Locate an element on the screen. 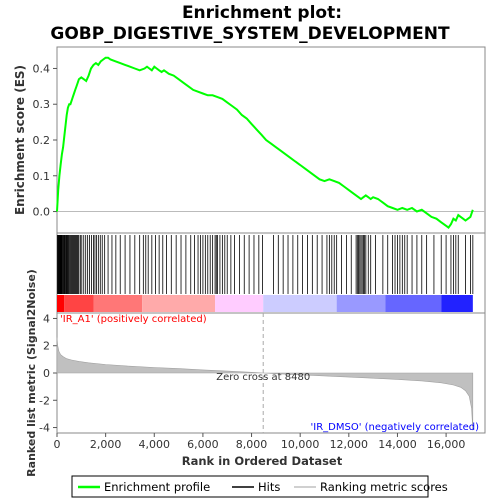  positive-correlation-label: 'IR_A1' (positively correlated) is located at coordinates (133, 319).